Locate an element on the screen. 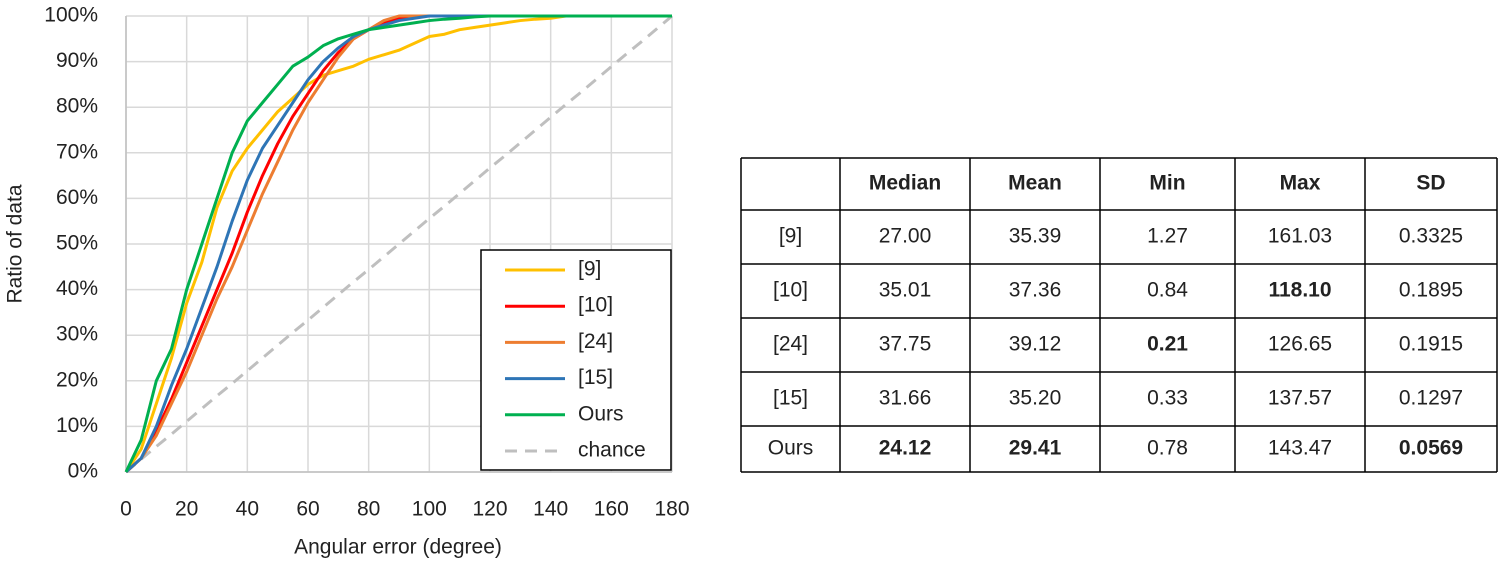 This screenshot has width=1498, height=571. table-cell: 29.41 is located at coordinates (1035, 448).